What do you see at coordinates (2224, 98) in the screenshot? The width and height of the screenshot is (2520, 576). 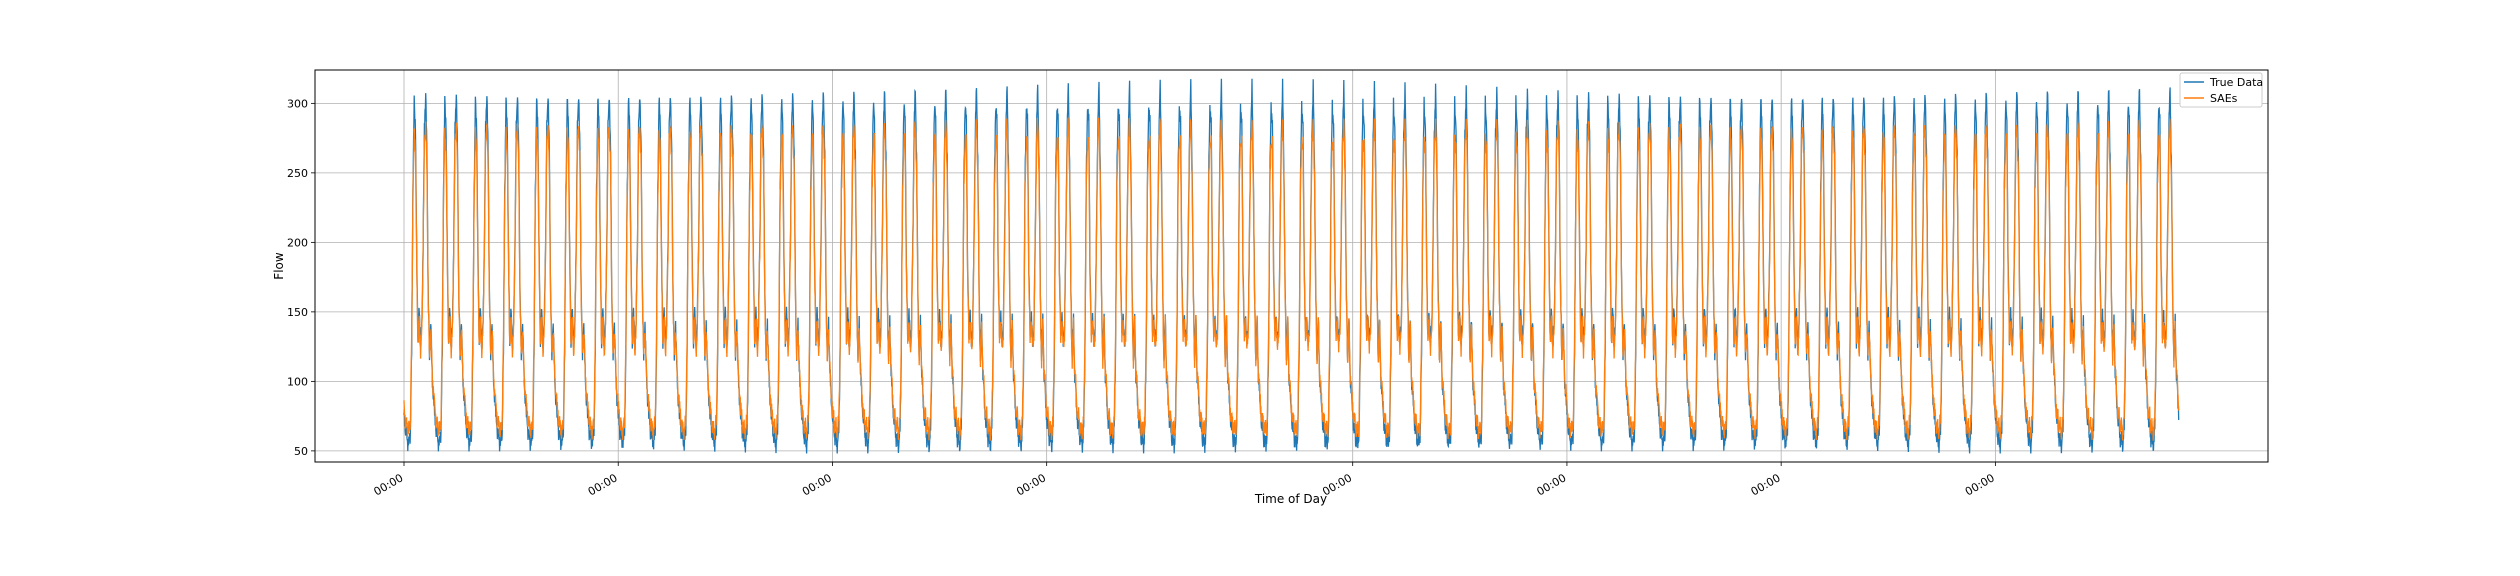 I see `legend-label-saes: SAEs` at bounding box center [2224, 98].